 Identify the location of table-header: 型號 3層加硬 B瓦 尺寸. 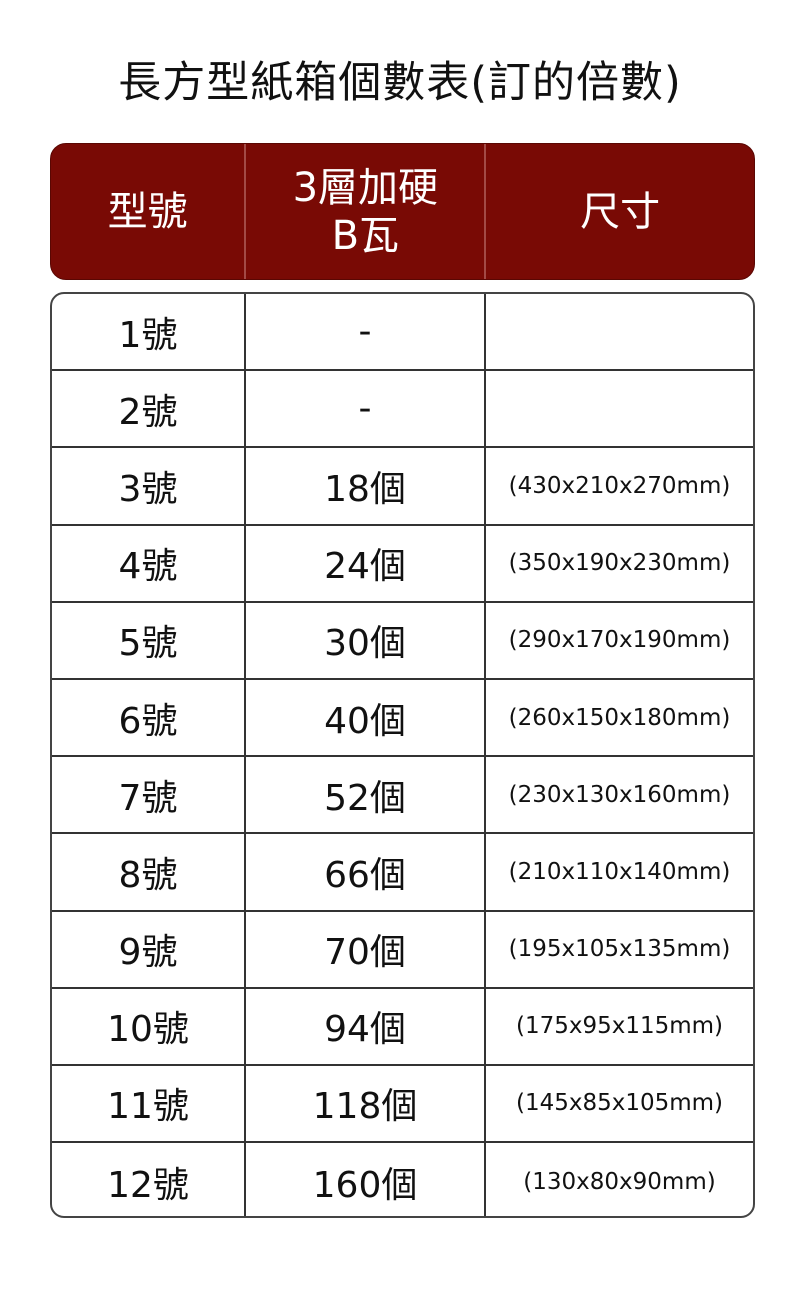
(402, 211).